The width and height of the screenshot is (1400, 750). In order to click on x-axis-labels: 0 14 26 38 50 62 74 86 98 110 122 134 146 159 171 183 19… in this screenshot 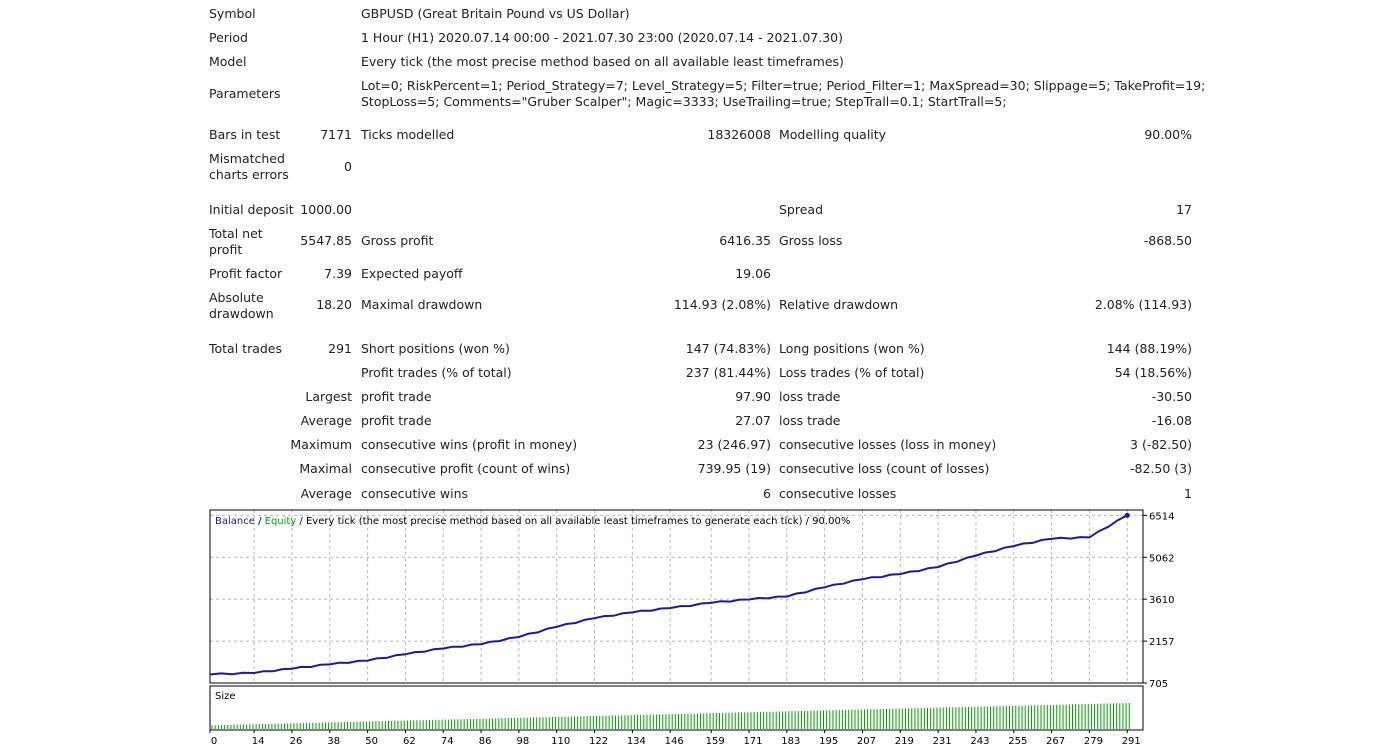, I will do `click(675, 738)`.